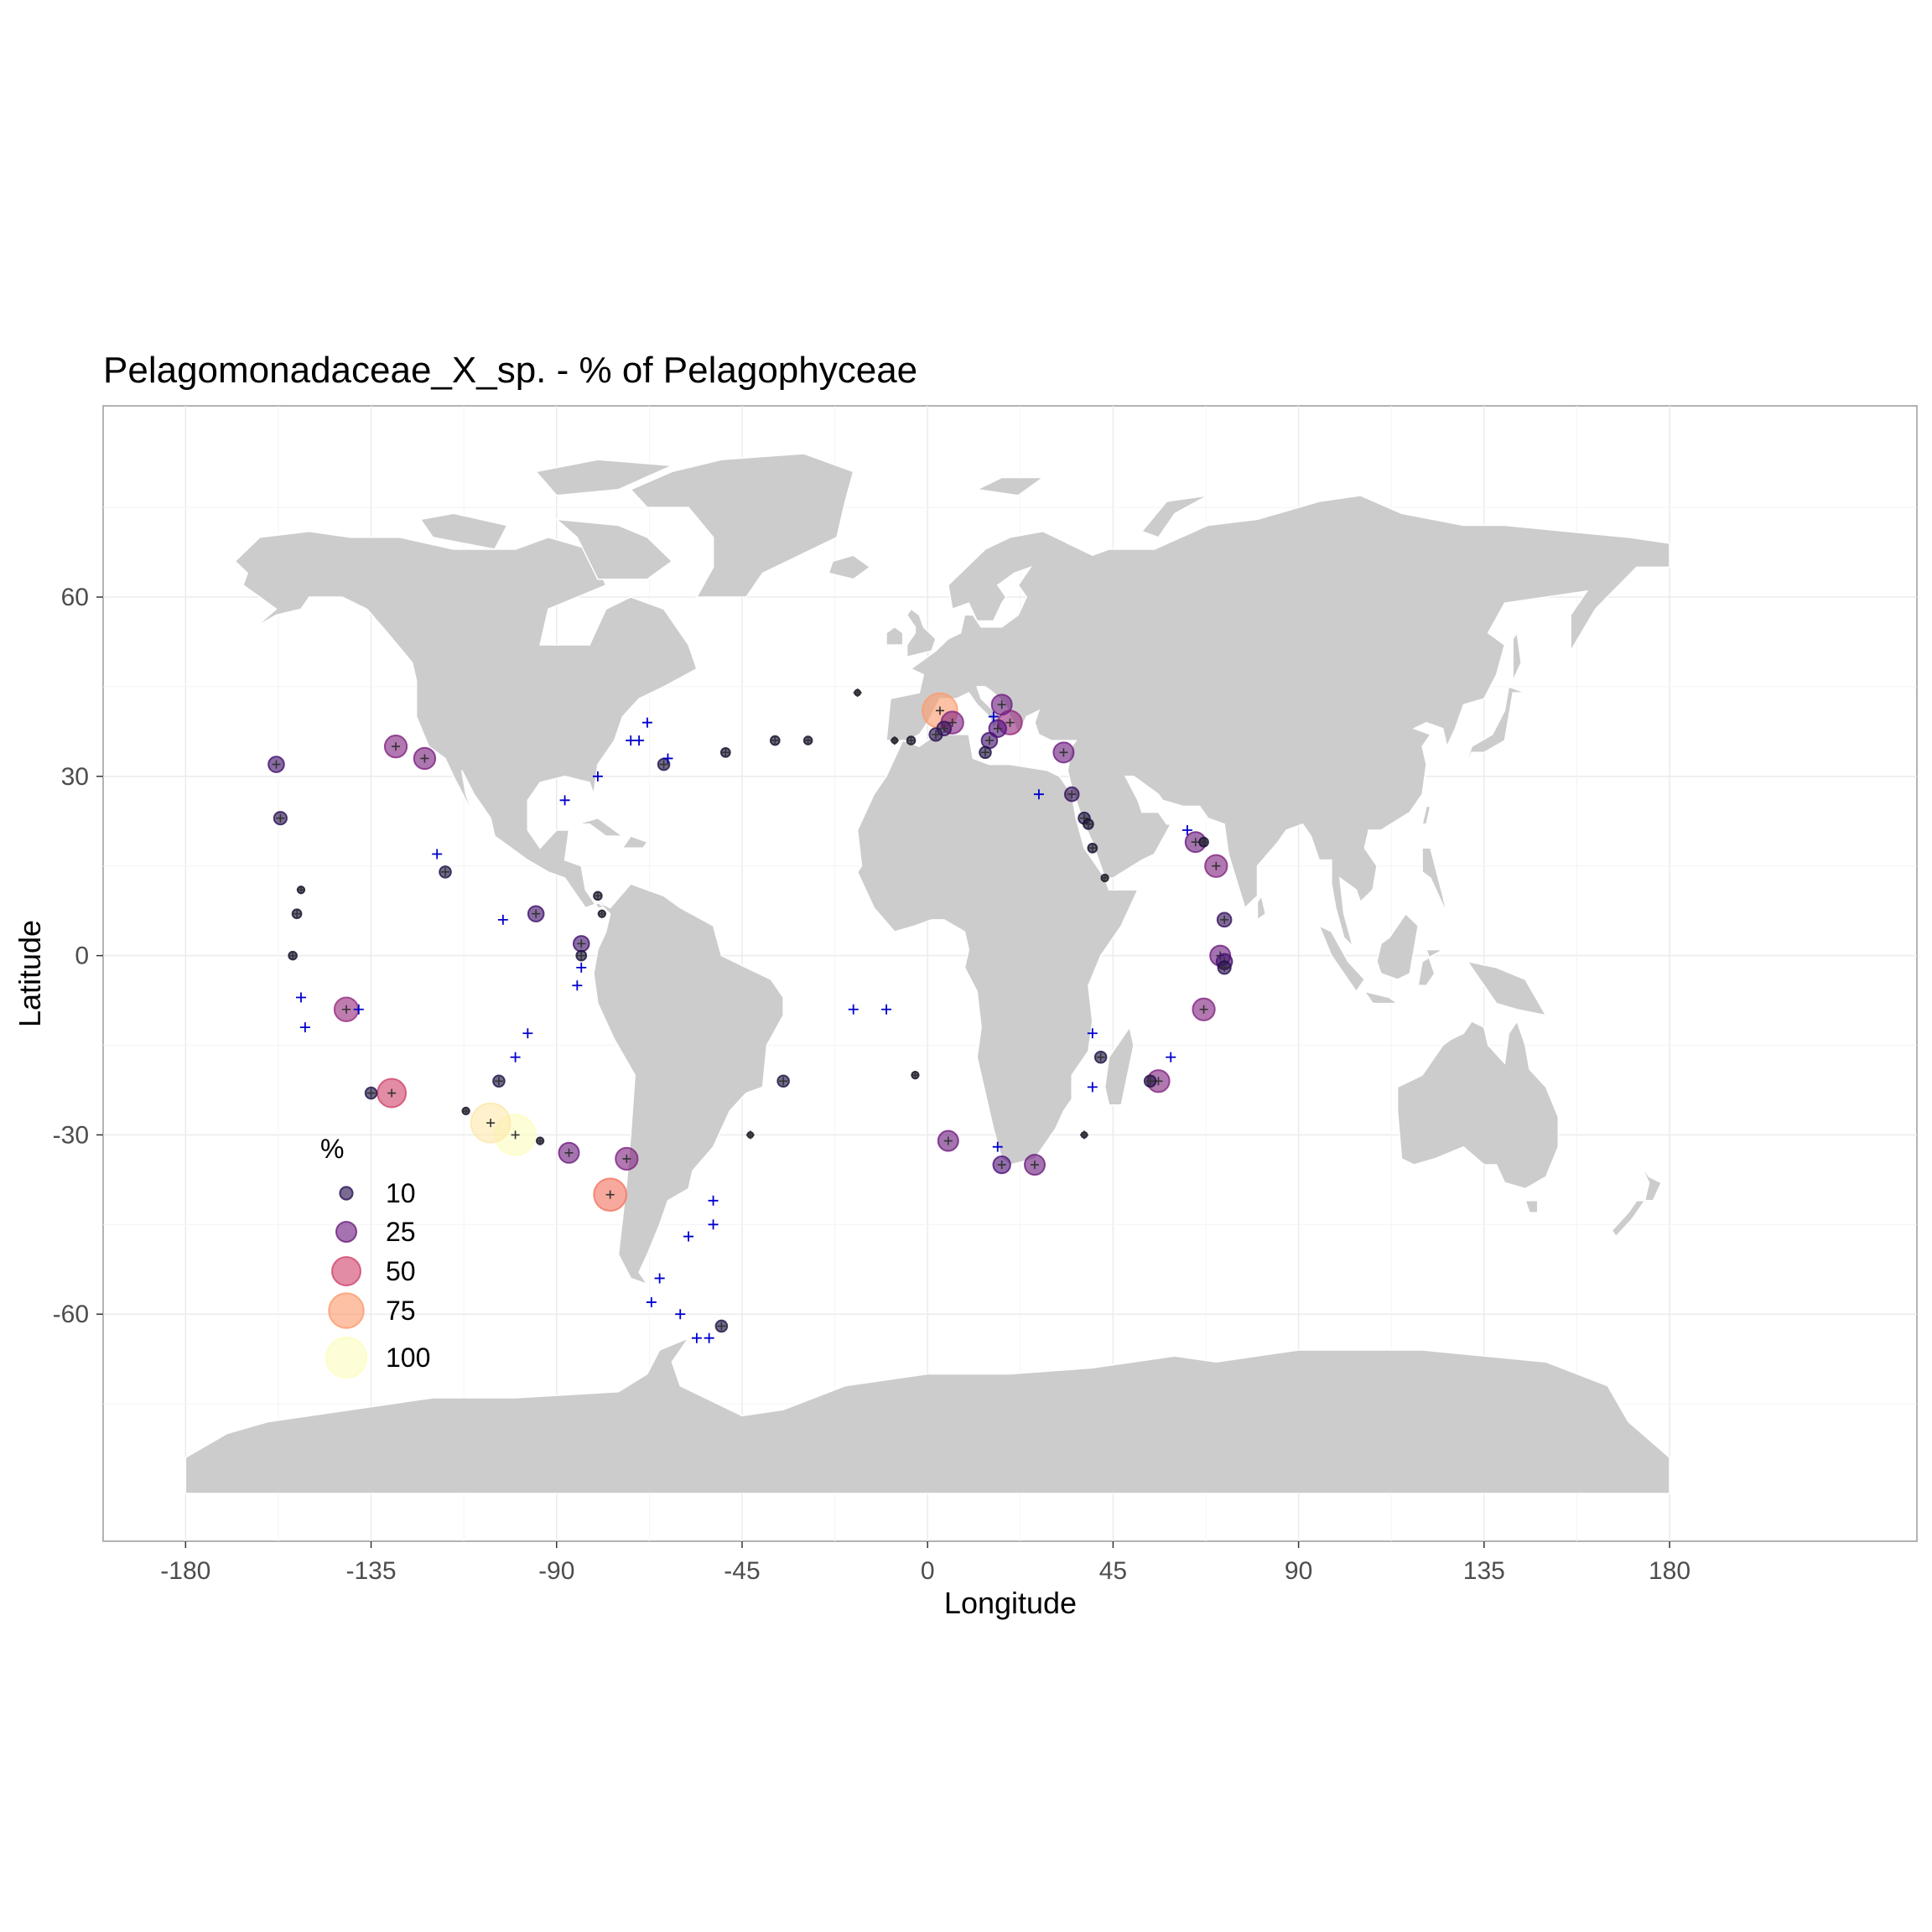 The height and width of the screenshot is (1932, 1932). I want to click on land-new-guinea, so click(1507, 988).